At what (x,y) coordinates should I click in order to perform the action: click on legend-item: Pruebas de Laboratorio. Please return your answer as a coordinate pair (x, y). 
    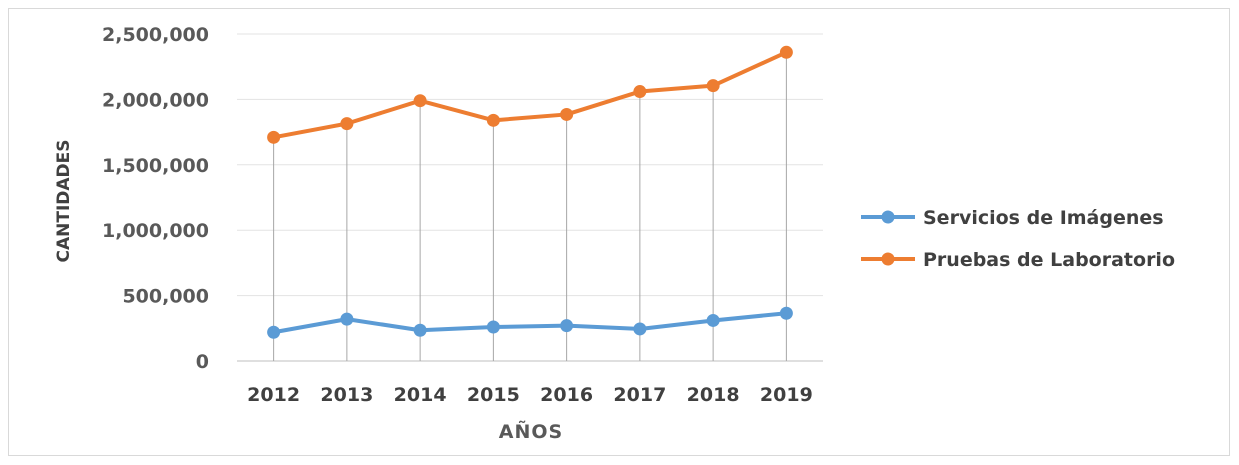
    Looking at the image, I should click on (1018, 260).